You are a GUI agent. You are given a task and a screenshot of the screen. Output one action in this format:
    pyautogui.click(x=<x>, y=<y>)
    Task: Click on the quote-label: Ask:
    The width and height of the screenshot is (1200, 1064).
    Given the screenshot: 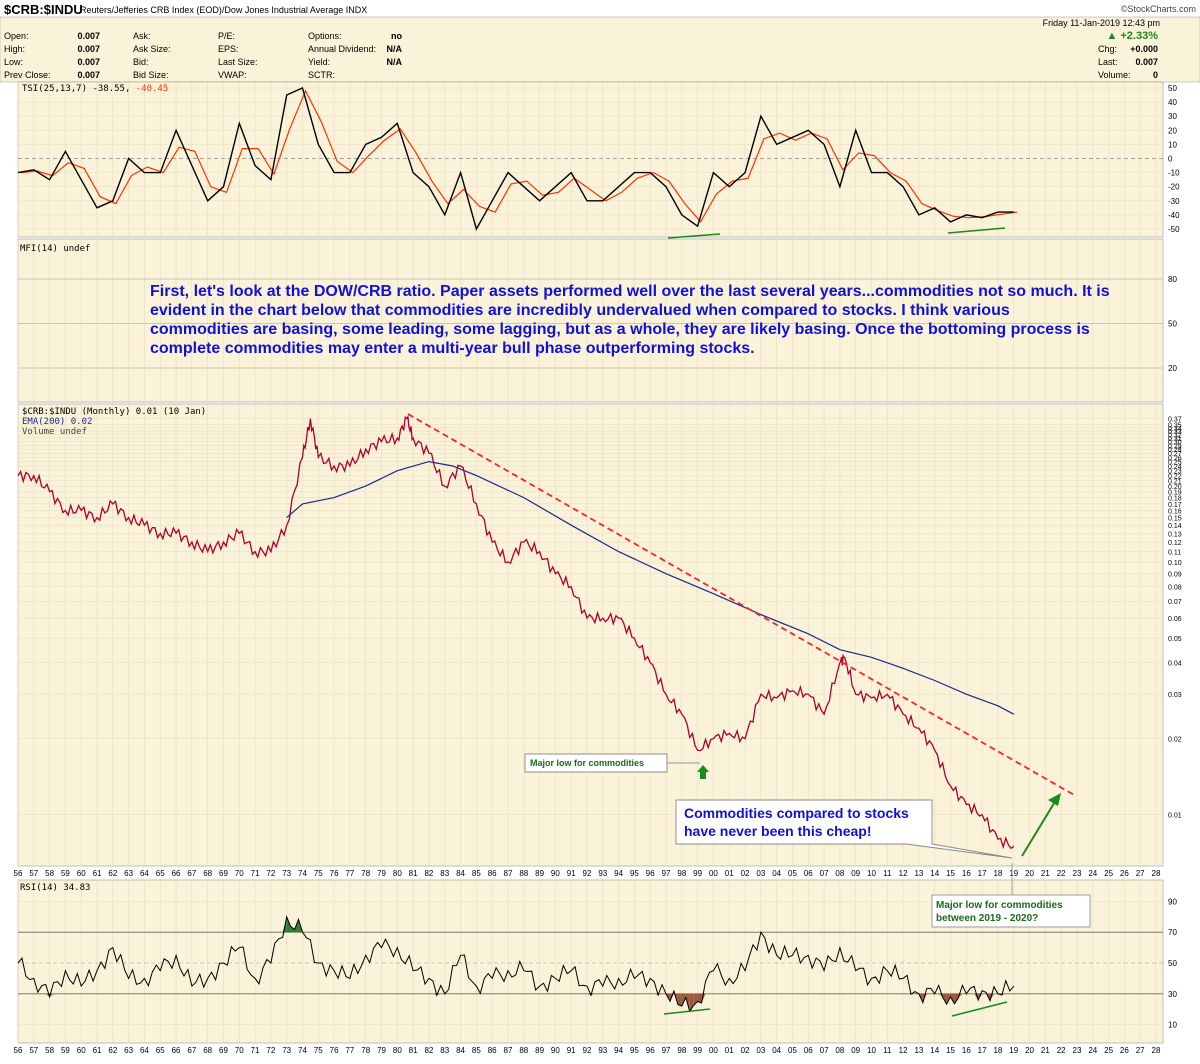 What is the action you would take?
    pyautogui.click(x=142, y=36)
    